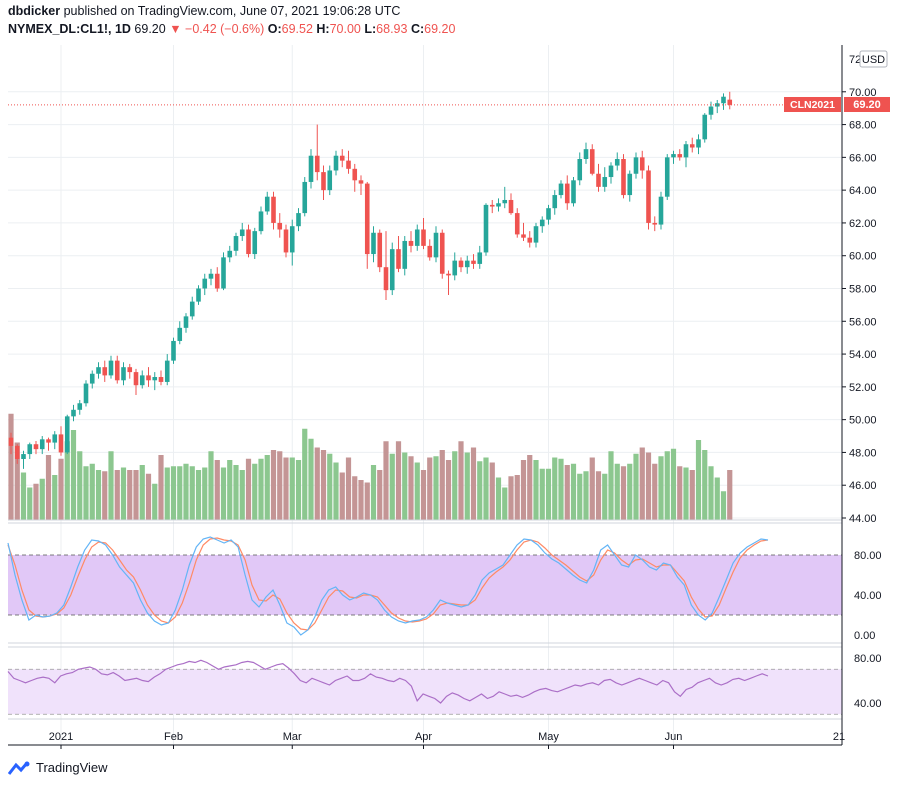  Describe the element at coordinates (34, 11) in the screenshot. I see `author-name: dbdicker` at that location.